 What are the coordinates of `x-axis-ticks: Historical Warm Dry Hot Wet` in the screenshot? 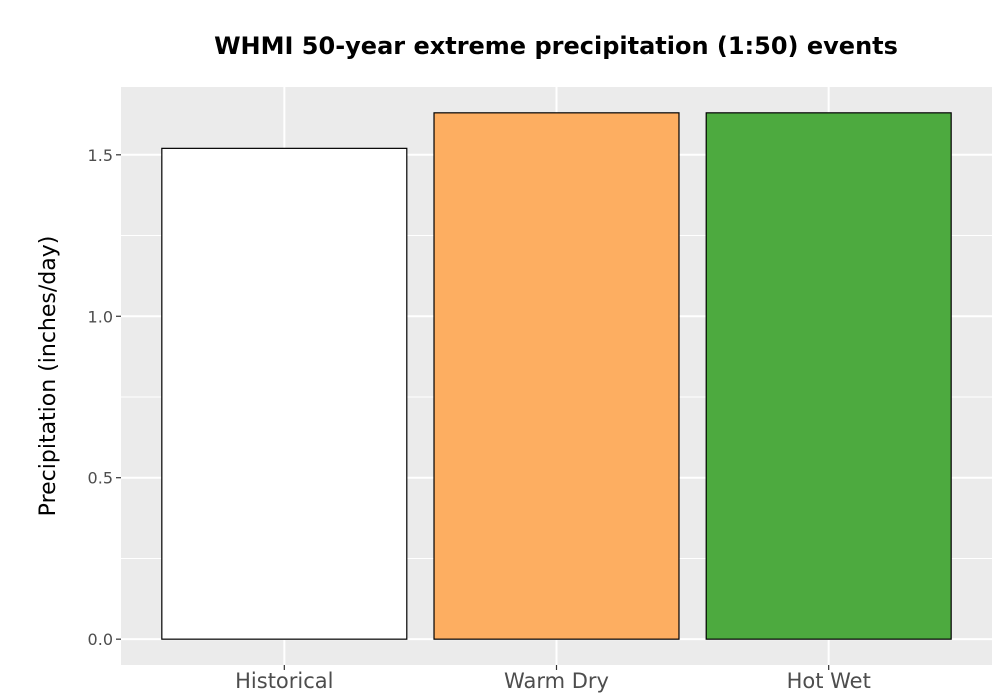 It's located at (553, 679).